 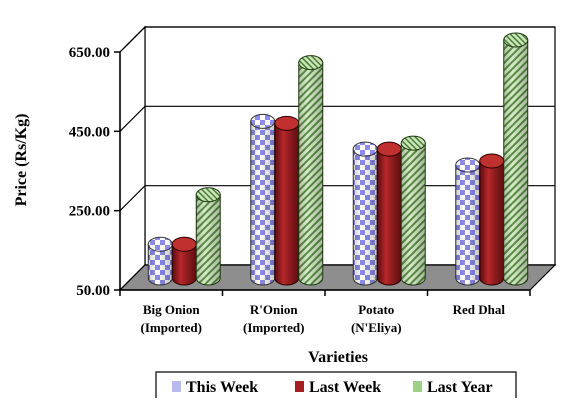 I want to click on x-tick-label: Red Dhal, so click(x=479, y=309).